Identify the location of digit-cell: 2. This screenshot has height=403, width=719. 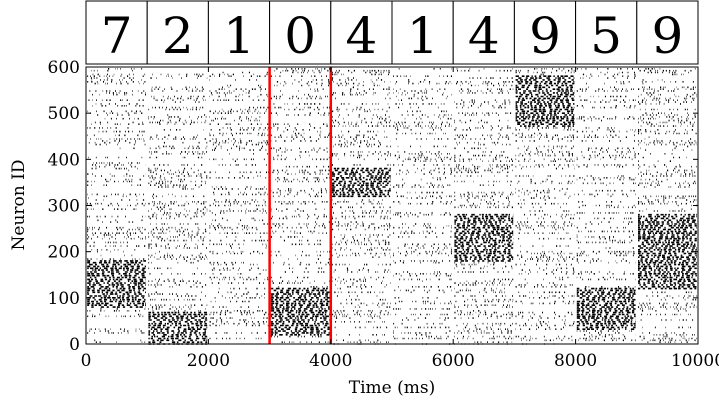
(177, 32).